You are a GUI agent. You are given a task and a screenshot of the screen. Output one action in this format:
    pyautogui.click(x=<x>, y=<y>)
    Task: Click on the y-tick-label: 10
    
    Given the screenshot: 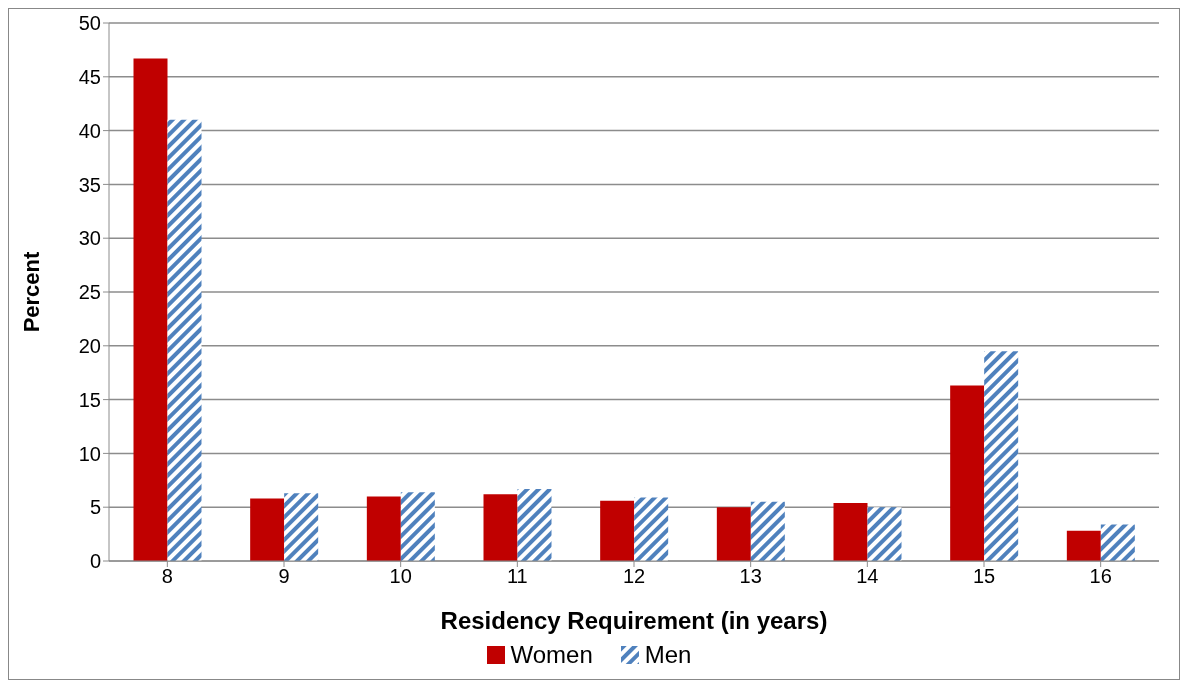 What is the action you would take?
    pyautogui.click(x=89, y=453)
    